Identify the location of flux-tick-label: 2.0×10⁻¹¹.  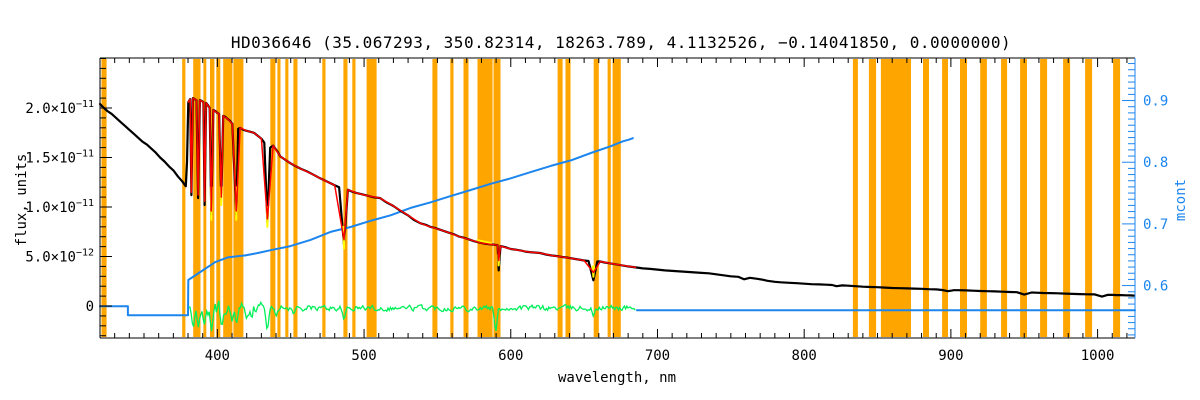
(59, 108).